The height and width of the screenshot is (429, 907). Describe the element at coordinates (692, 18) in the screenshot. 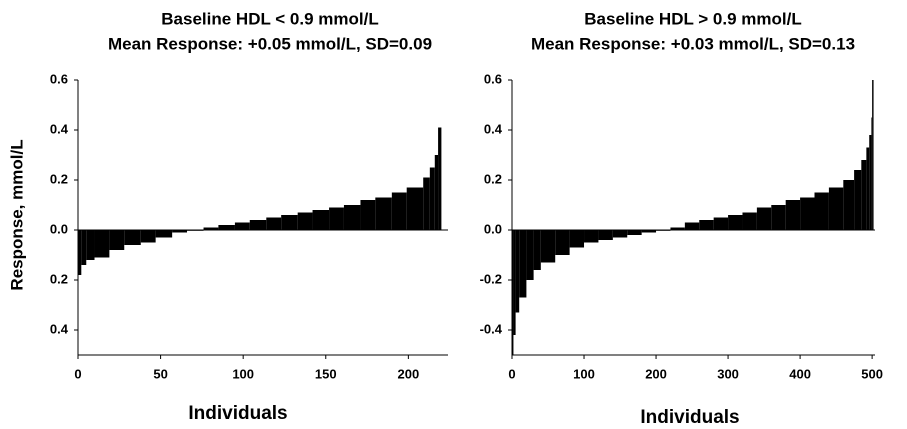

I see `chart-title: Baseline HDL > 0.9 mmol/L` at that location.